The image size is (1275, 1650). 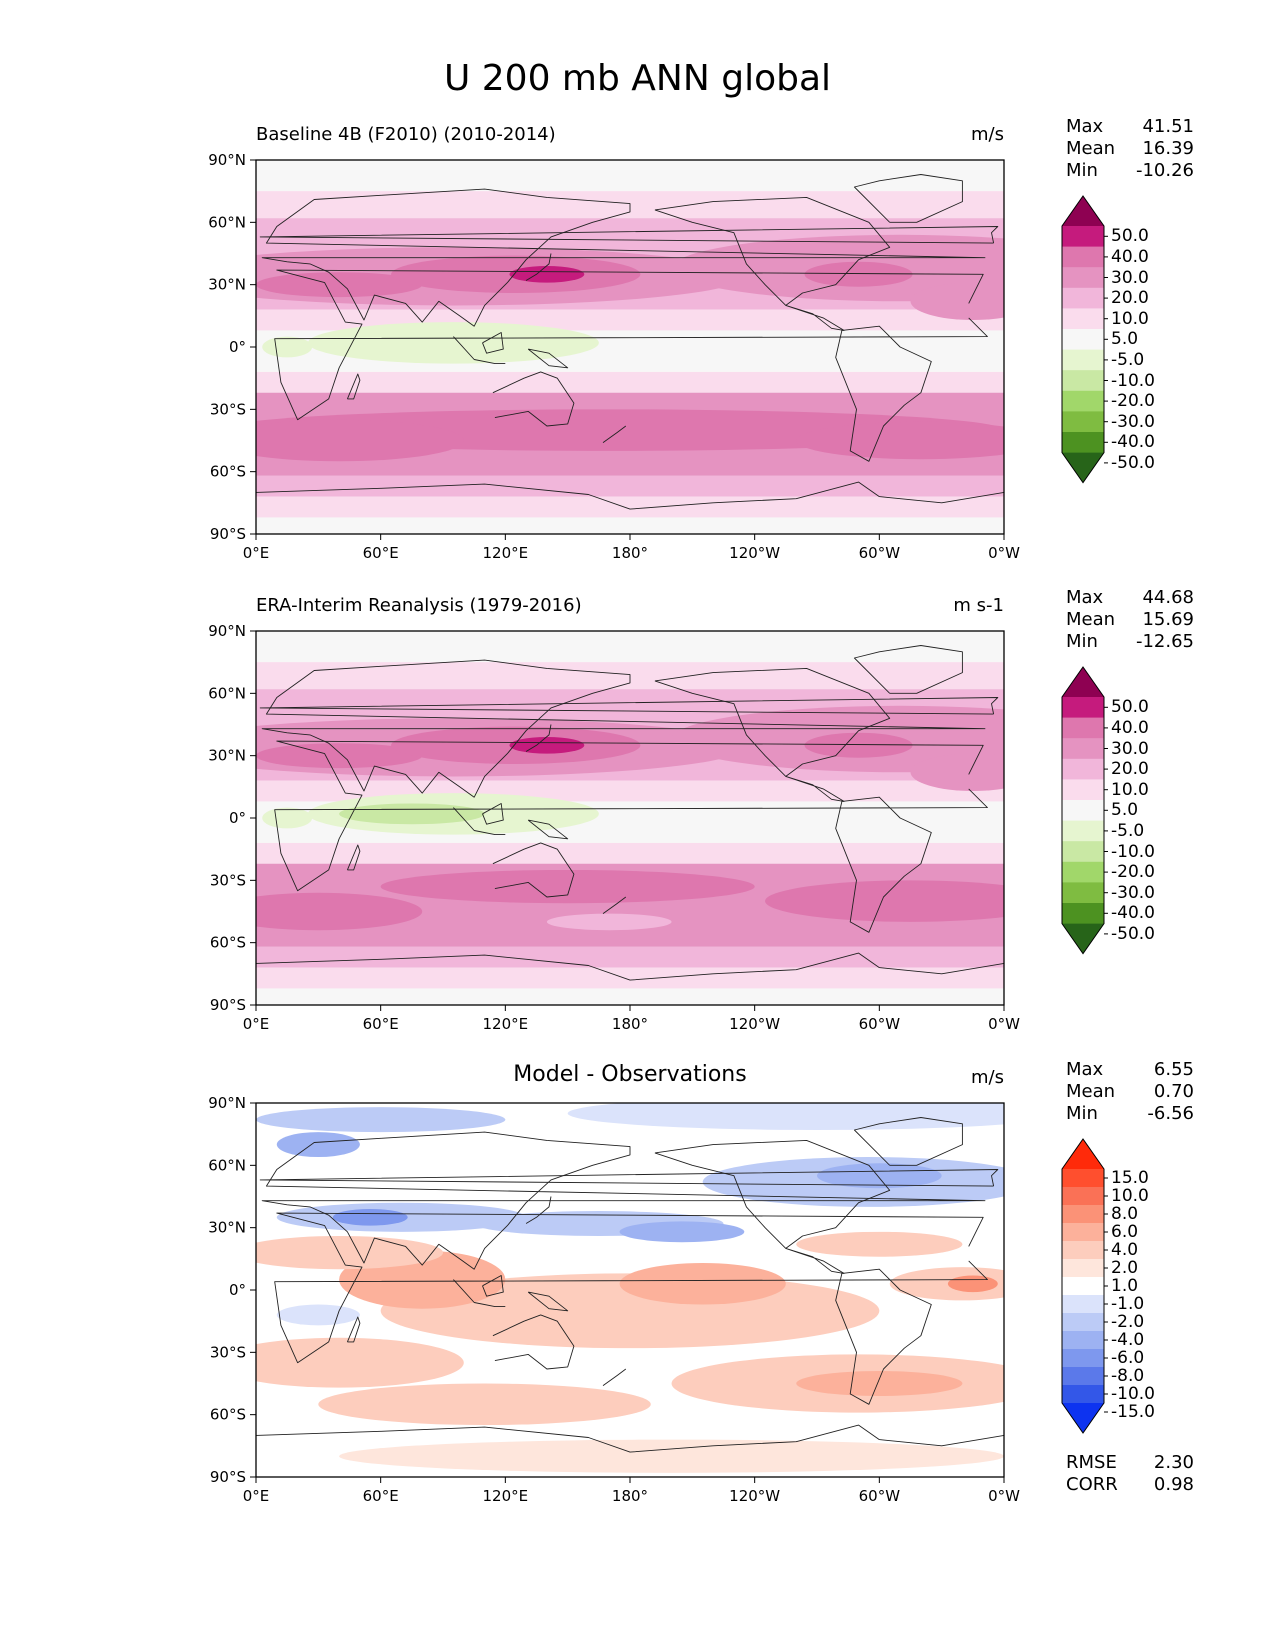 What do you see at coordinates (1128, 1376) in the screenshot?
I see `colorbar-label: -8.0` at bounding box center [1128, 1376].